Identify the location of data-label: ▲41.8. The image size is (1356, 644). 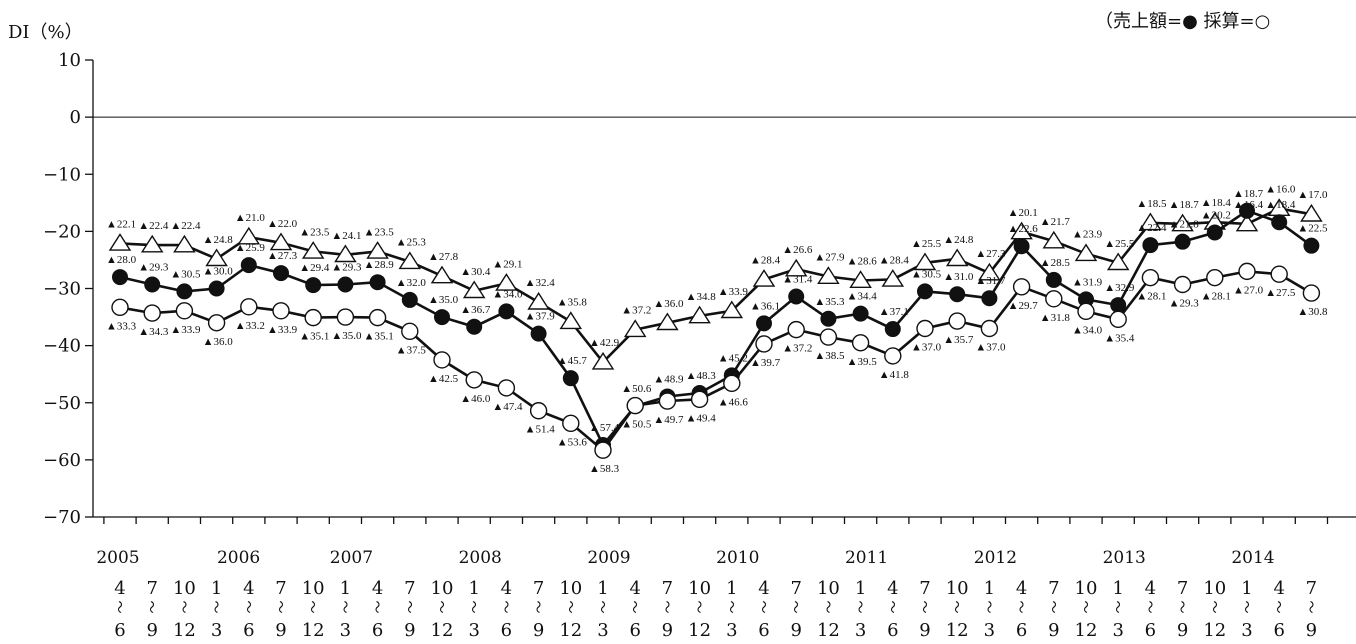
(894, 375).